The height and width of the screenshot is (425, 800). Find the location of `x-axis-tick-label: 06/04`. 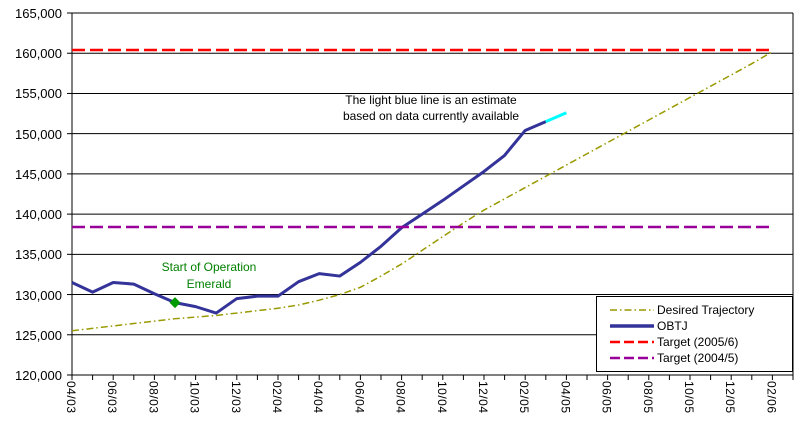

x-axis-tick-label: 06/04 is located at coordinates (359, 397).